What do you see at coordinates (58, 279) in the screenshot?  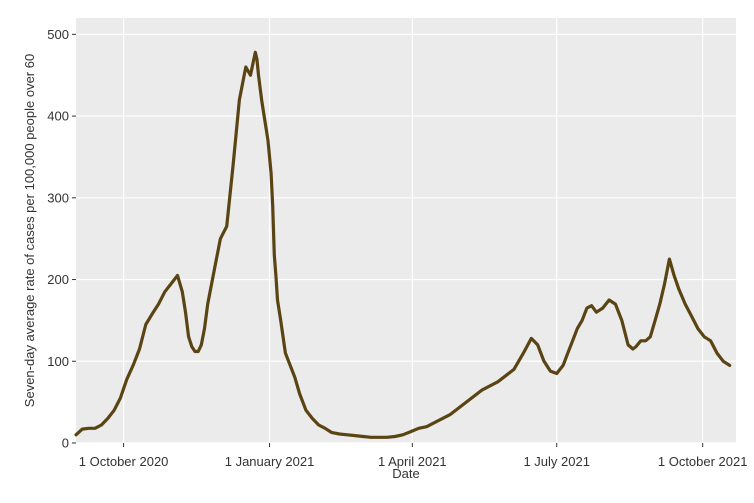 I see `y-tick-label: 200` at bounding box center [58, 279].